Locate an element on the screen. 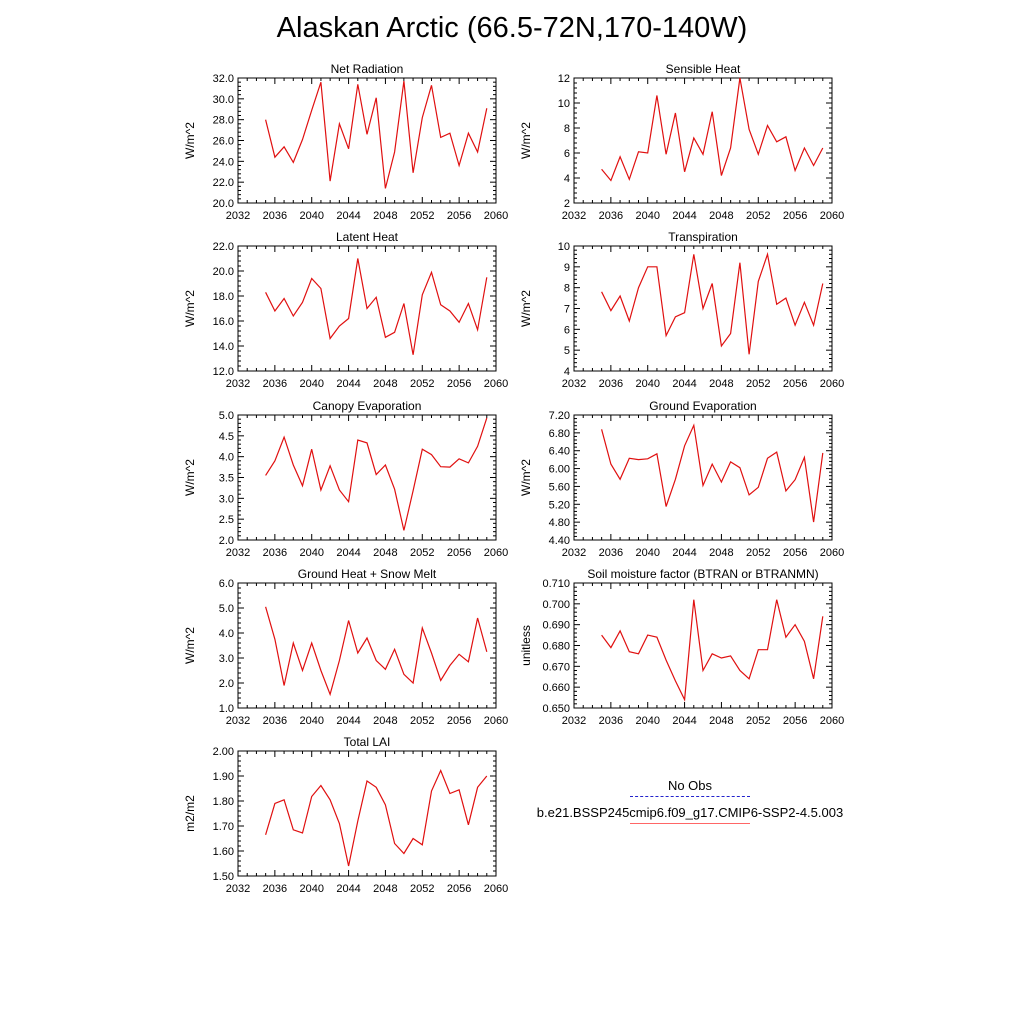 The width and height of the screenshot is (1024, 1024). chart-6-ytick-label: 6.00 is located at coordinates (559, 470).